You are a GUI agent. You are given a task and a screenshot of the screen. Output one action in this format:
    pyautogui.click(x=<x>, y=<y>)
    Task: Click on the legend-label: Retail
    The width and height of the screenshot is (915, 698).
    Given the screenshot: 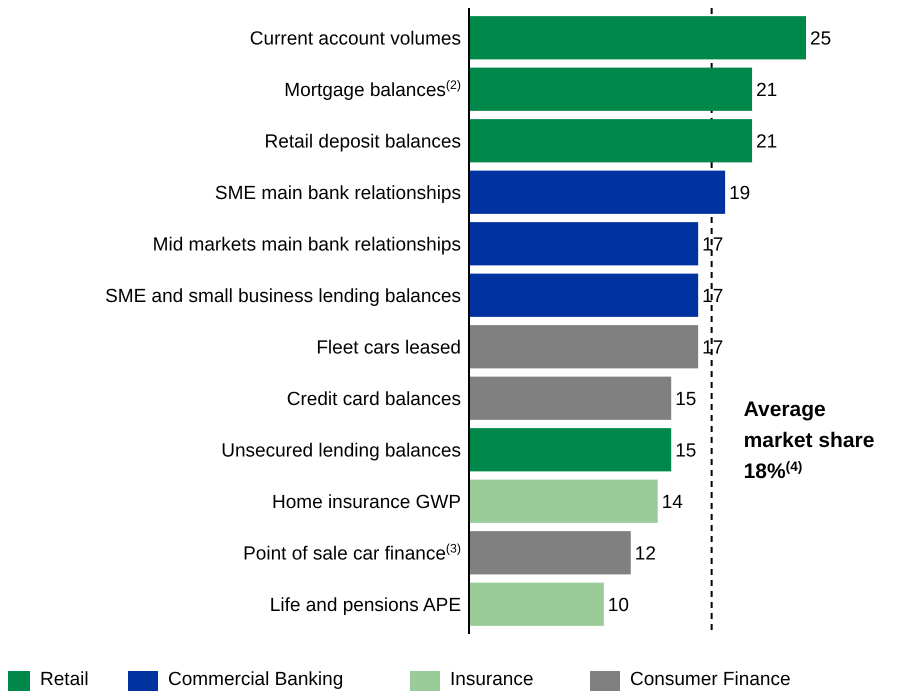 What is the action you would take?
    pyautogui.click(x=64, y=679)
    